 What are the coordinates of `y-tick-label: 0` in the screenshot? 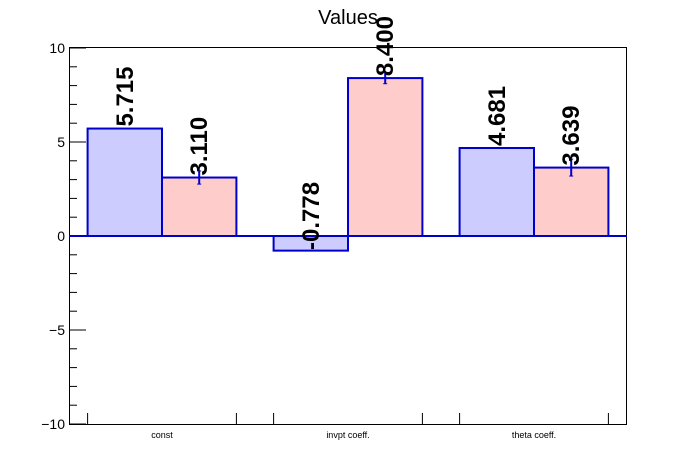 It's located at (61, 236).